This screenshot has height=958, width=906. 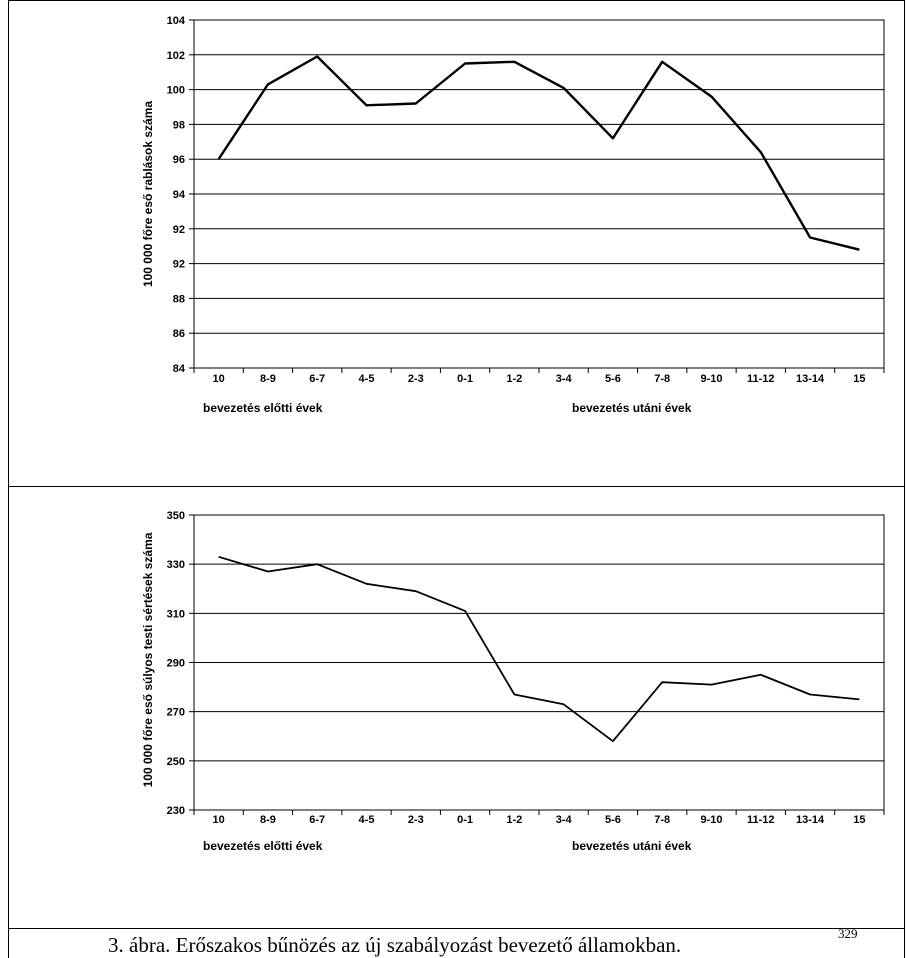 What do you see at coordinates (662, 820) in the screenshot?
I see `assault-x-tick-label: 7-8` at bounding box center [662, 820].